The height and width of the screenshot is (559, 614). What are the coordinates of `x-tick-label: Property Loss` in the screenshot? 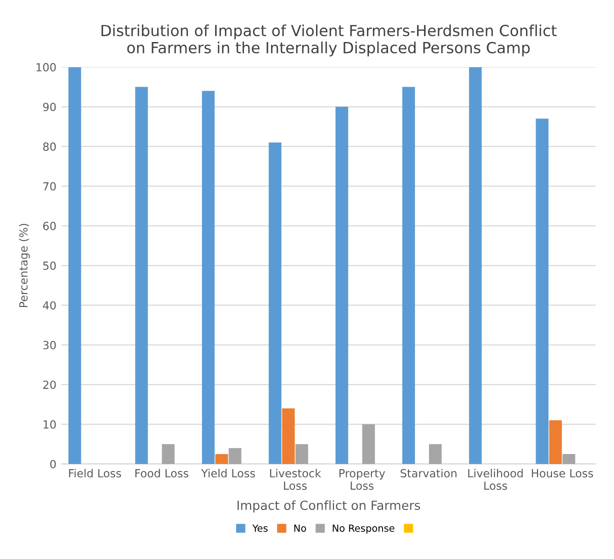 It's located at (362, 479).